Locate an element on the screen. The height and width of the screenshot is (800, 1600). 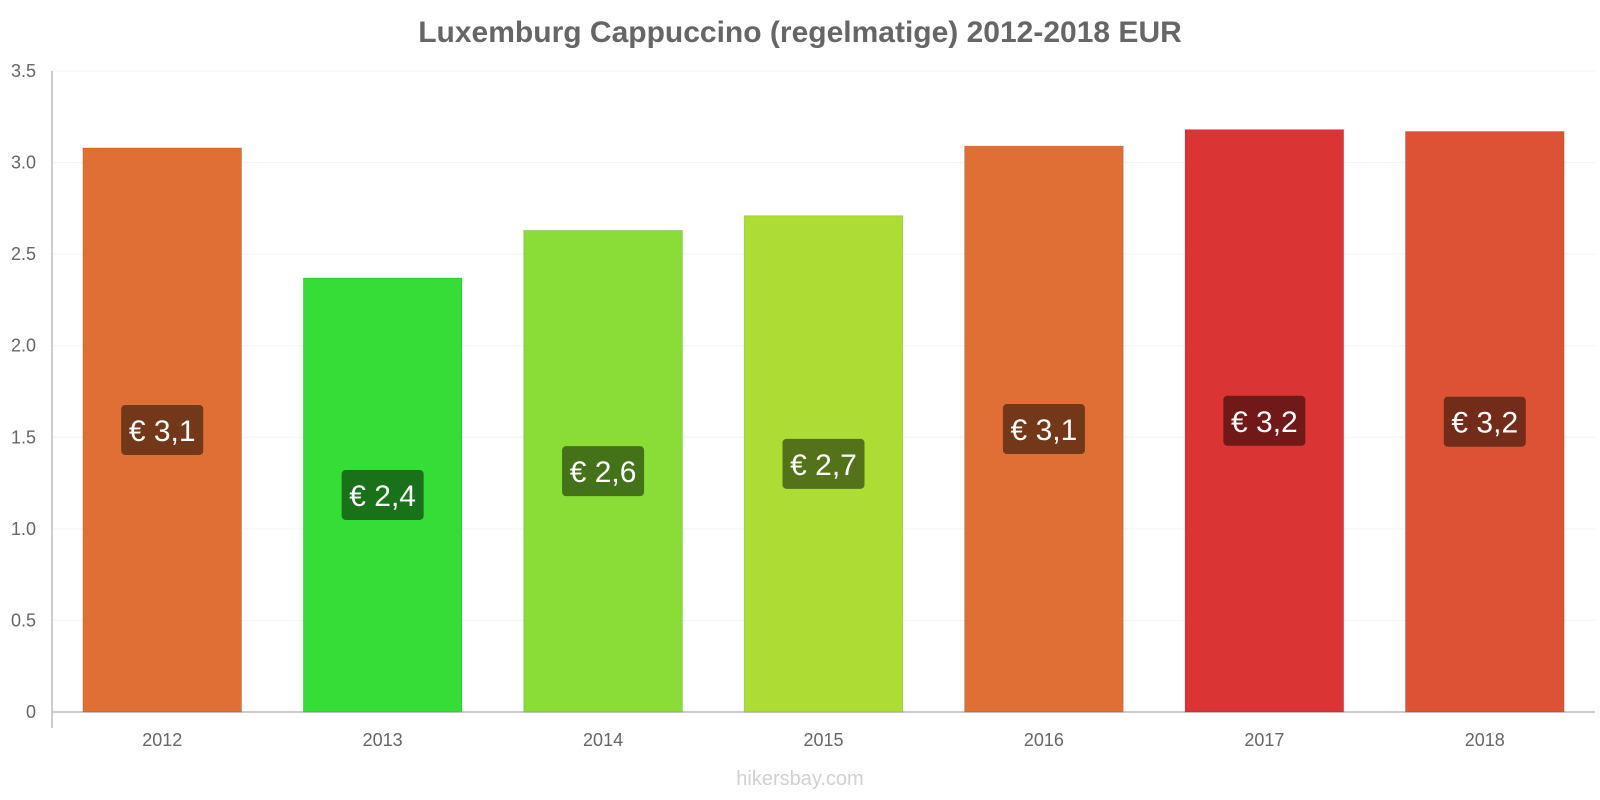
x-tick-label: 2013 is located at coordinates (383, 740).